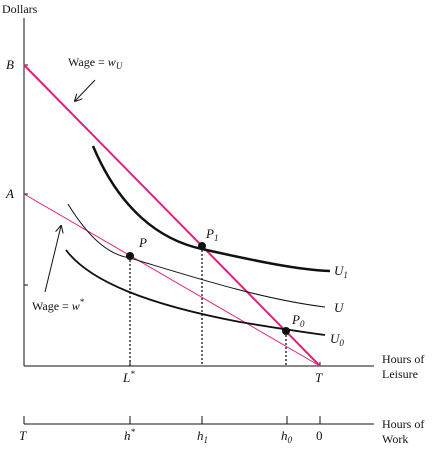 This screenshot has height=449, width=436. What do you see at coordinates (319, 377) in the screenshot?
I see `x-tick-label-t: T` at bounding box center [319, 377].